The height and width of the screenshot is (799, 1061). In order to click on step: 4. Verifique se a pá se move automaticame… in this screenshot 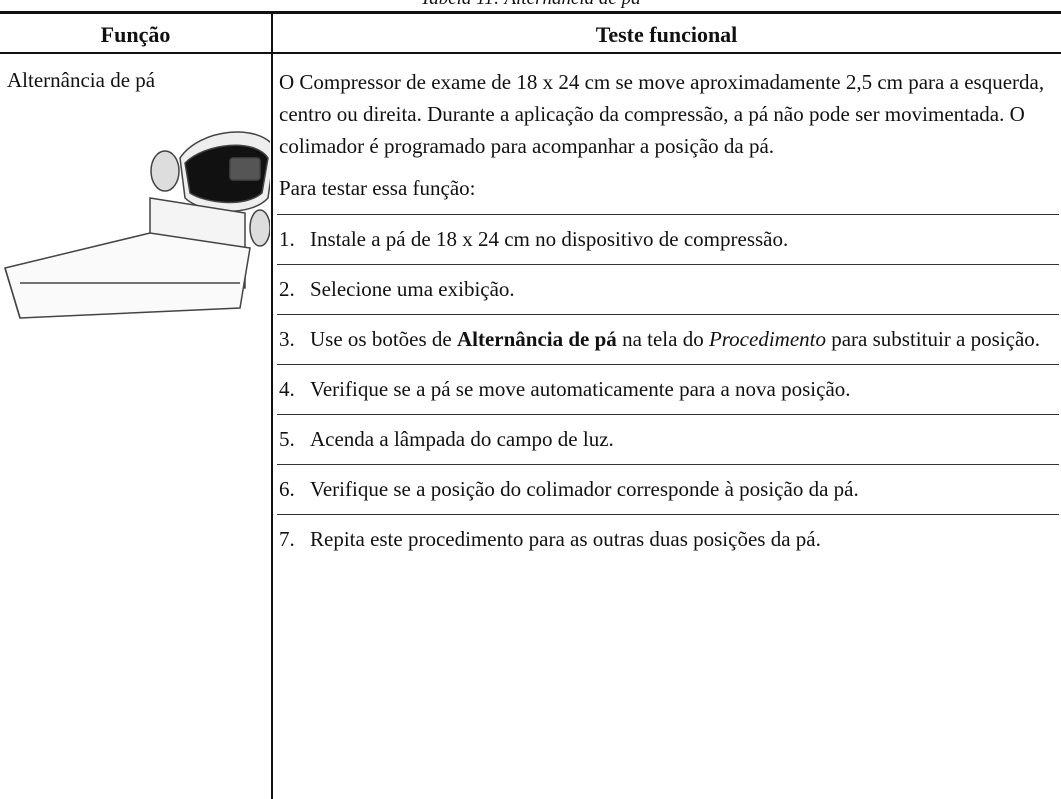, I will do `click(668, 389)`.